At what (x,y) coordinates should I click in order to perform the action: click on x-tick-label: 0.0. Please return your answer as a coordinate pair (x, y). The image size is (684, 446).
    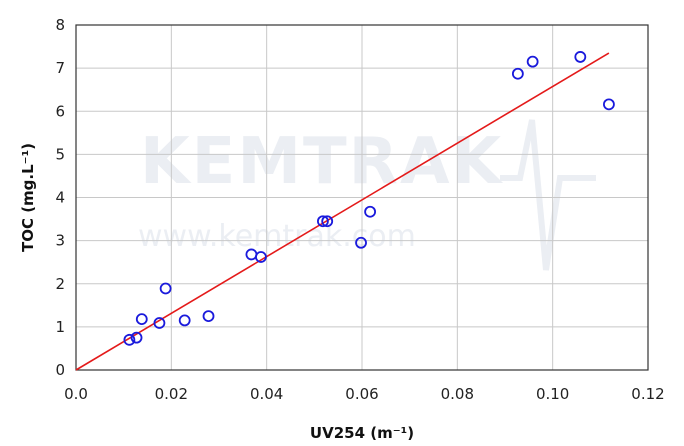
    Looking at the image, I should click on (76, 394).